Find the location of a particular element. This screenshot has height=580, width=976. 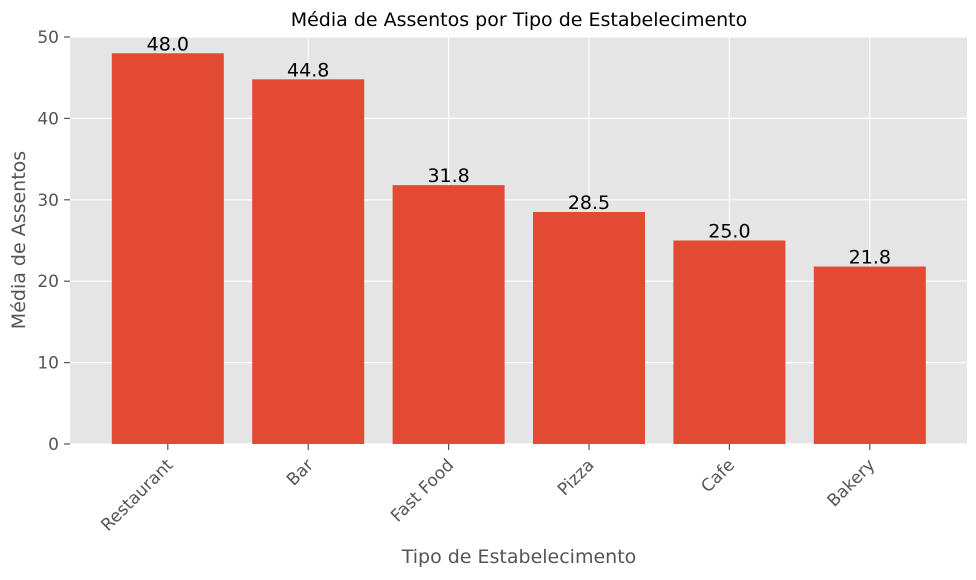

x-axis-label: Tipo de Estabelecimento is located at coordinates (519, 557).